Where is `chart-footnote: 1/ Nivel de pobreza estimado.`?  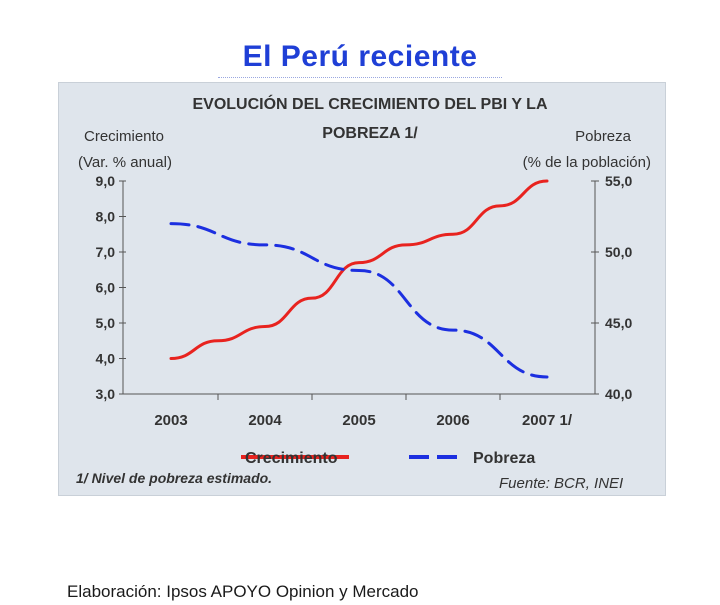 chart-footnote: 1/ Nivel de pobreza estimado. is located at coordinates (174, 478).